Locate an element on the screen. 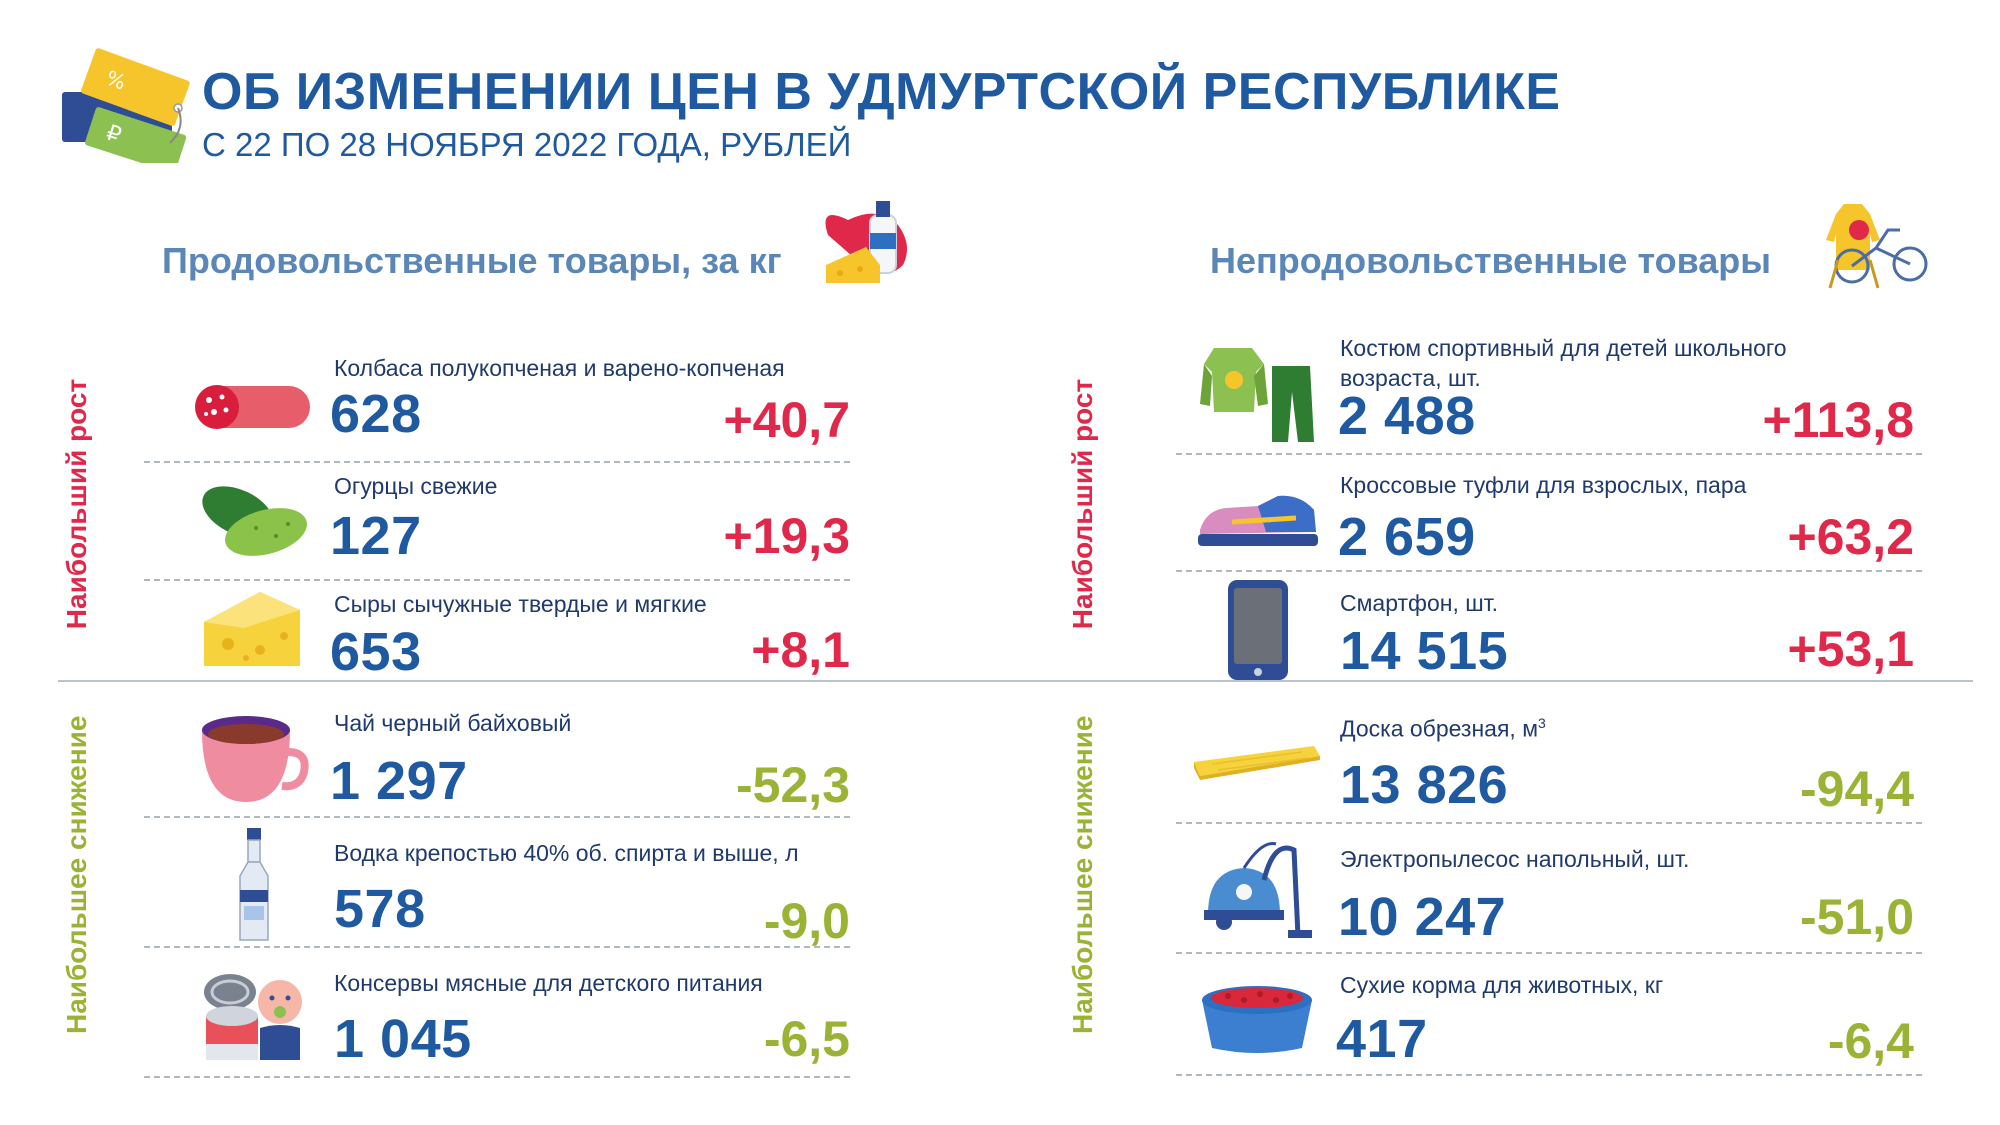 Image resolution: width=2000 pixels, height=1125 pixels. food-item-cheese: Сыры сычужные твердые и мягкие 653 +8,1 is located at coordinates (497, 640).